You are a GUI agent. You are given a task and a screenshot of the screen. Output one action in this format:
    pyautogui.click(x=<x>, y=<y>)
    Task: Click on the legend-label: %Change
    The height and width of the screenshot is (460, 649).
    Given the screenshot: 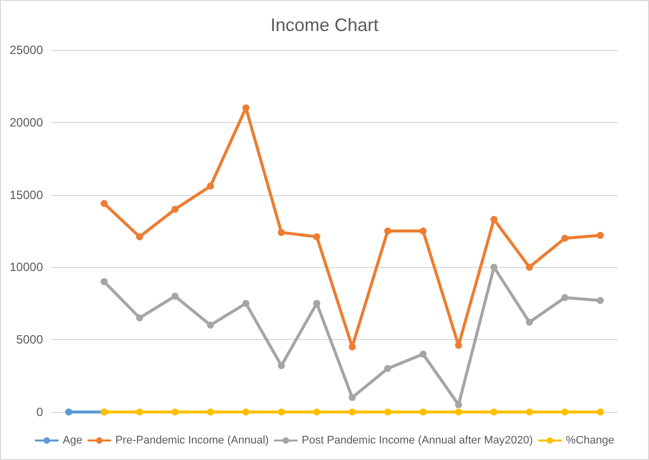 What is the action you would take?
    pyautogui.click(x=590, y=440)
    